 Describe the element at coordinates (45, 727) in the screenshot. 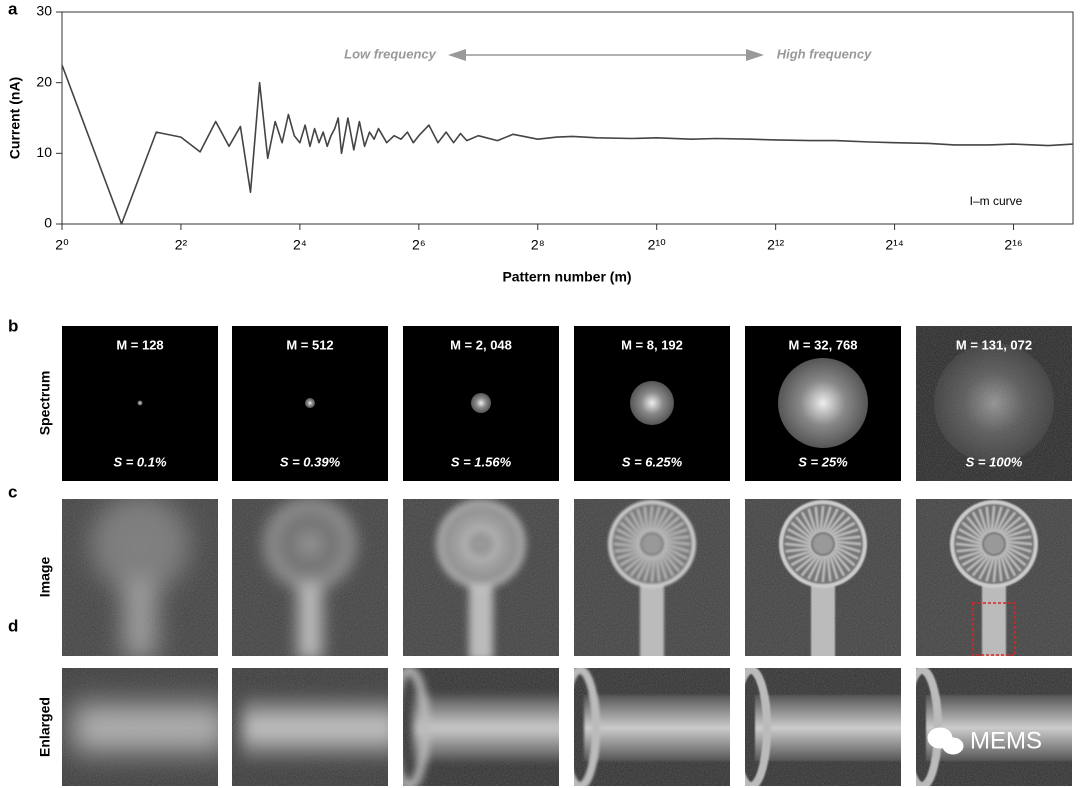

I see `row-label: Enlarged` at that location.